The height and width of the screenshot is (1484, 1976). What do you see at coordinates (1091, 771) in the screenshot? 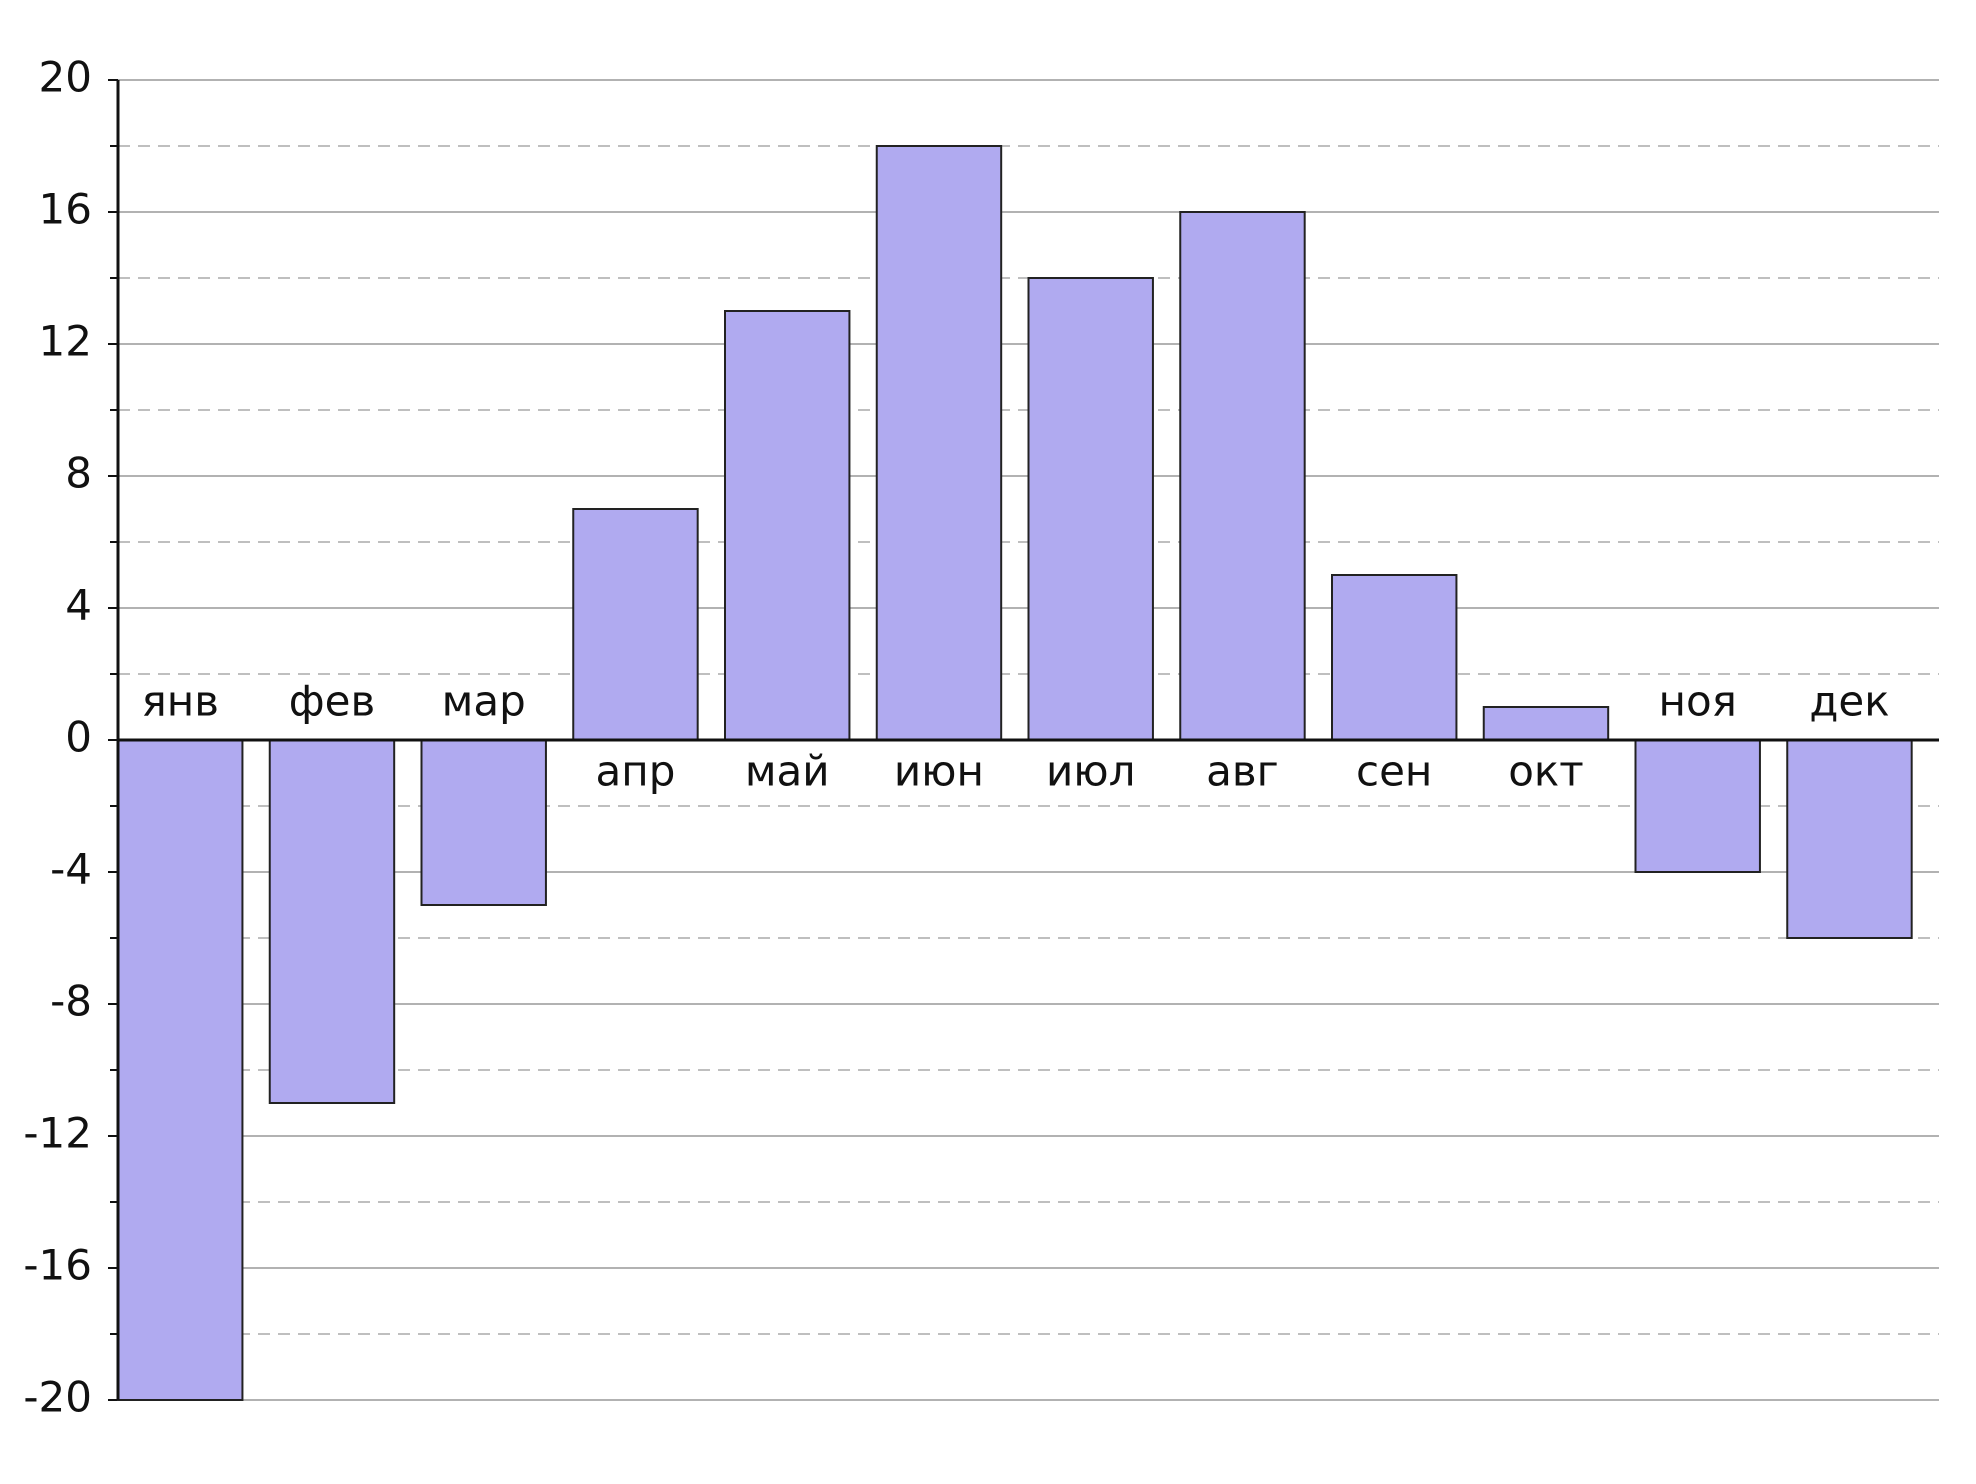
I see `x-tick-label: июл` at bounding box center [1091, 771].